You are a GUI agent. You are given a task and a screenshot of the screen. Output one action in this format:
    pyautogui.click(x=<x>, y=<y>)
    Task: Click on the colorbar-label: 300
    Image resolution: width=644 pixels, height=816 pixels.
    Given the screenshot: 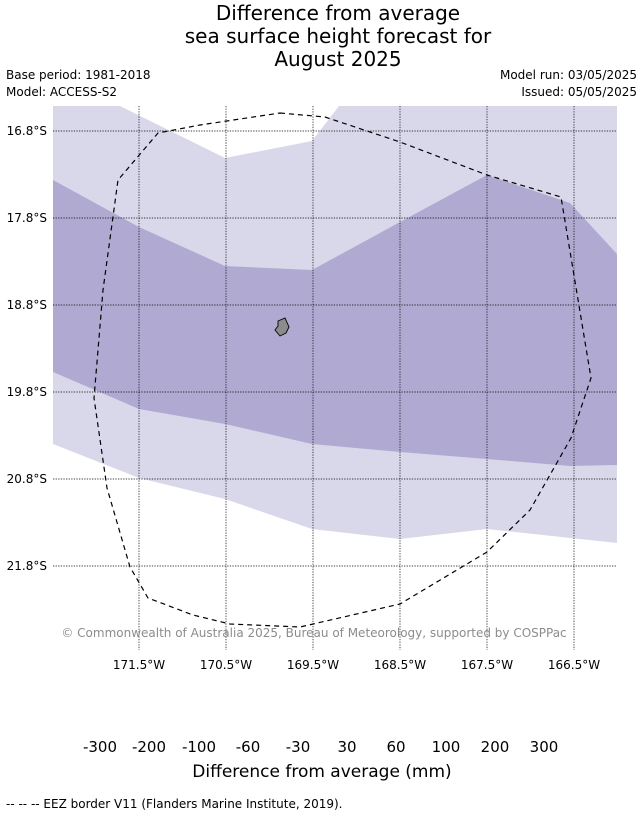 What is the action you would take?
    pyautogui.click(x=544, y=747)
    